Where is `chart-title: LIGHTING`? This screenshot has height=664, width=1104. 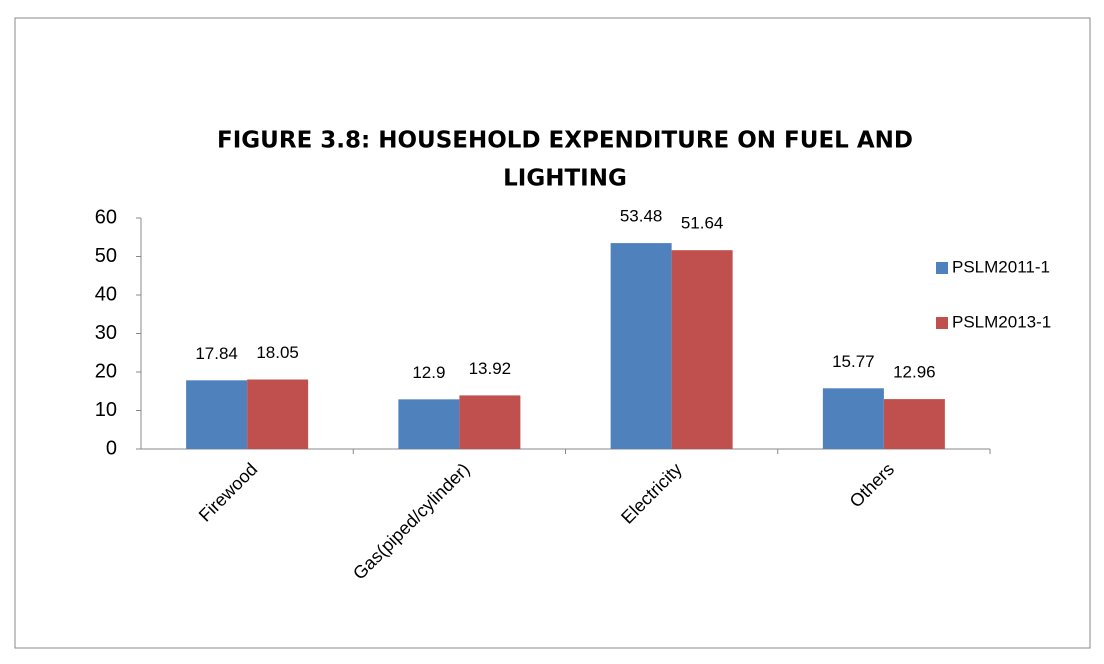 chart-title: LIGHTING is located at coordinates (565, 179).